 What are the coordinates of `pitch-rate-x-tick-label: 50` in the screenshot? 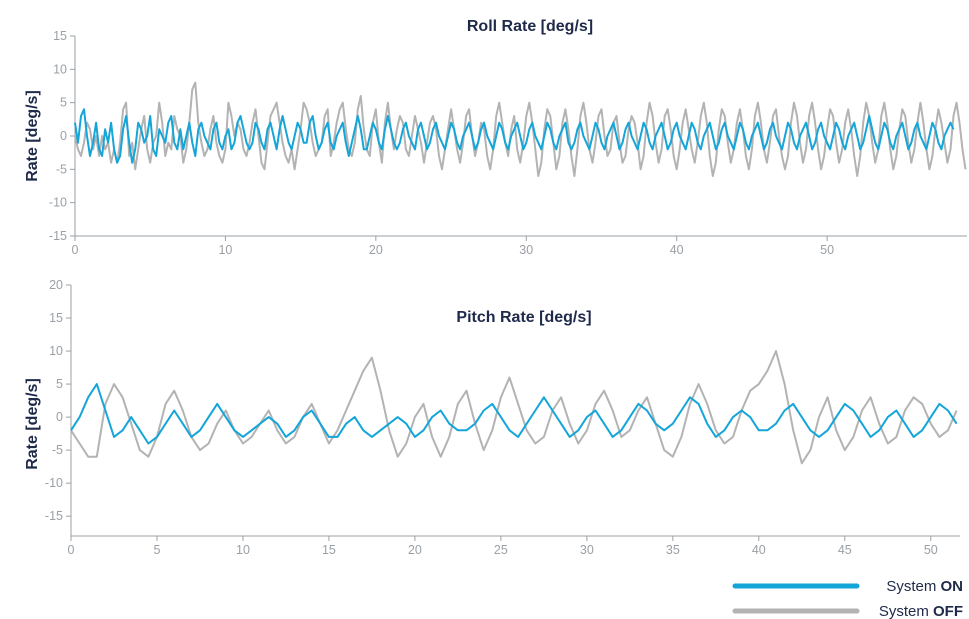 It's located at (931, 550).